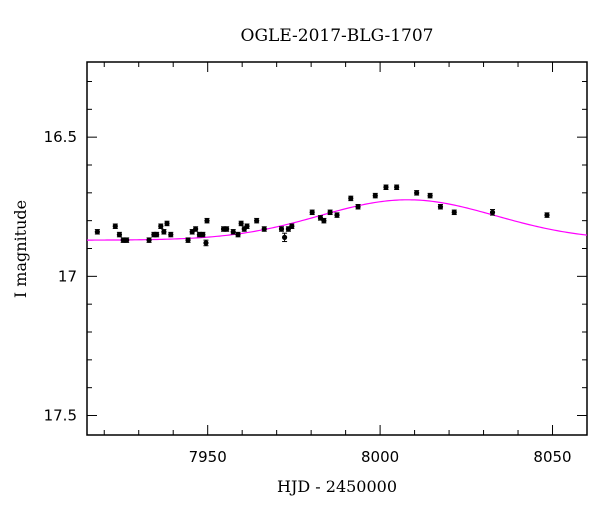 The image size is (600, 512). I want to click on y-tick-label: 16.5, so click(60, 137).